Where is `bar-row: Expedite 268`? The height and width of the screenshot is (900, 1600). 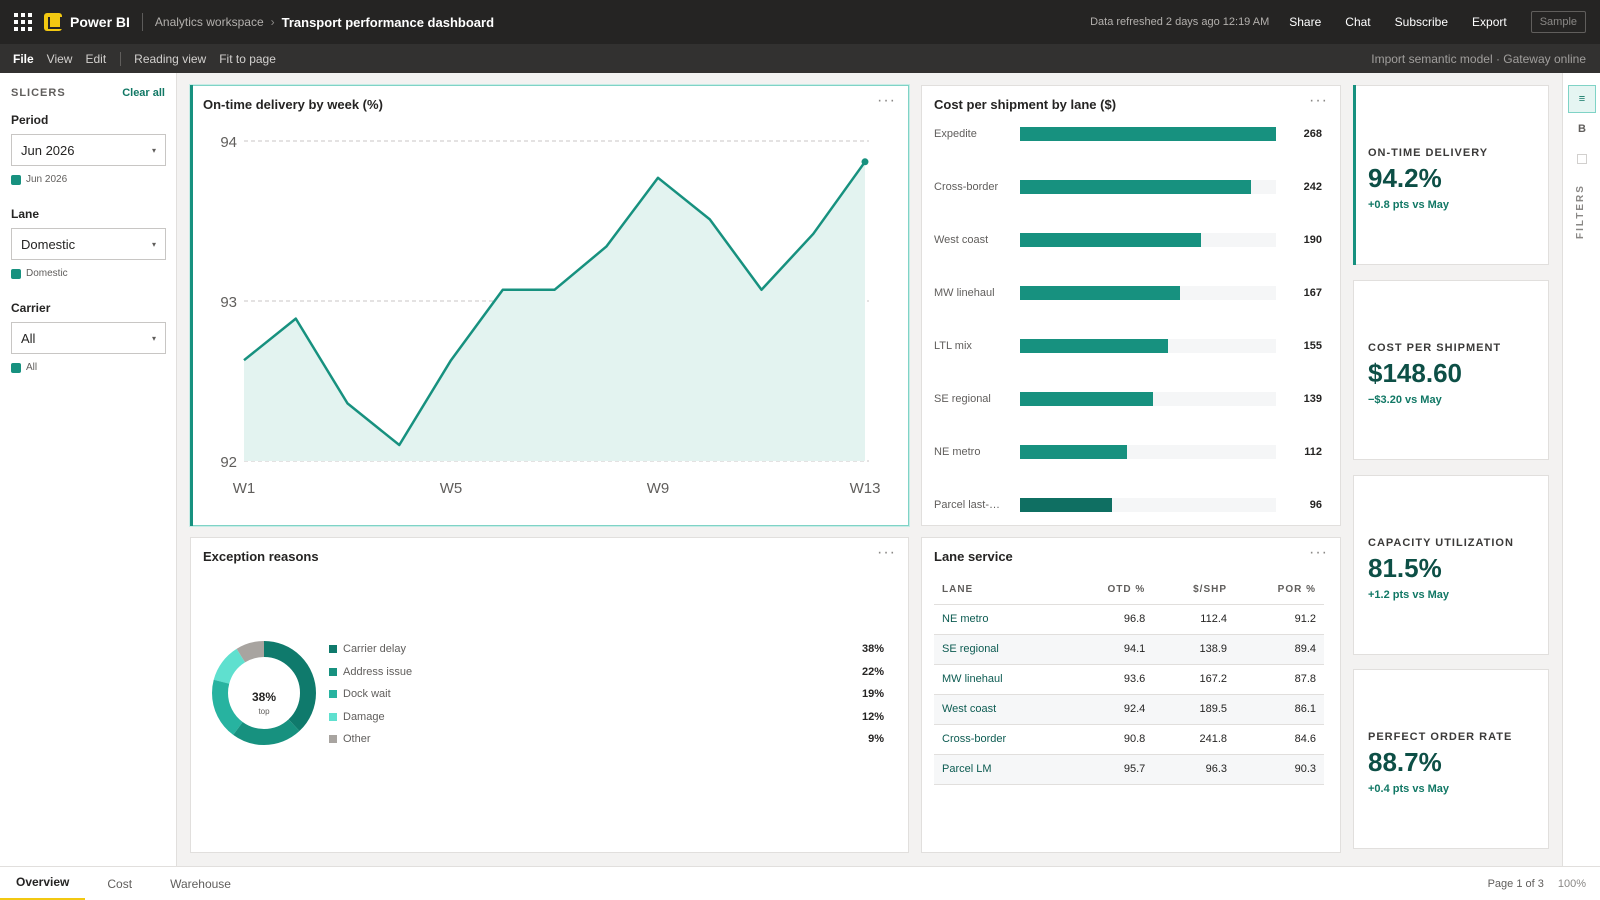 bar-row: Expedite 268 is located at coordinates (1128, 134).